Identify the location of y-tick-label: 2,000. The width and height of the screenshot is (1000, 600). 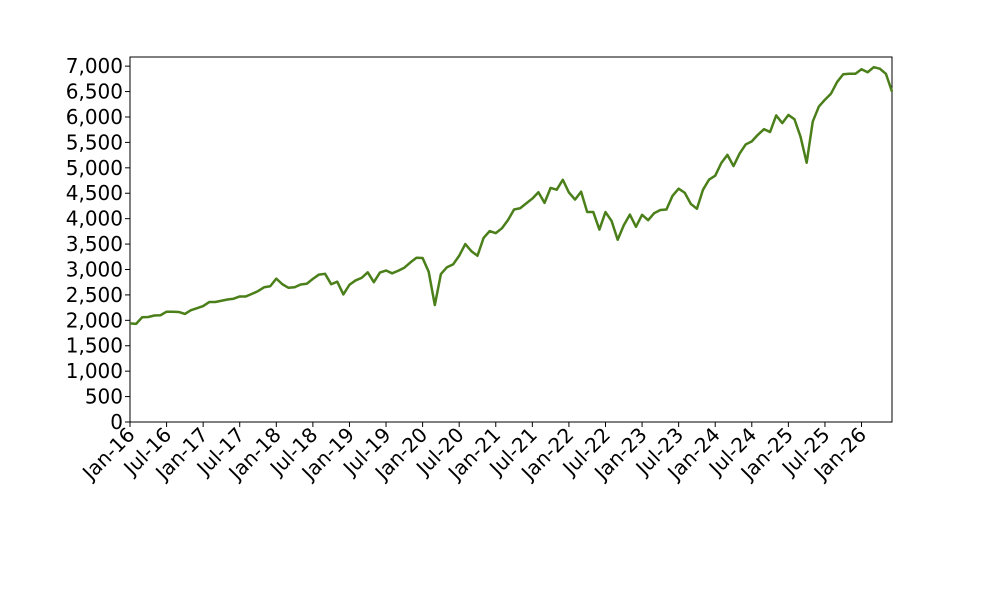
(94, 320).